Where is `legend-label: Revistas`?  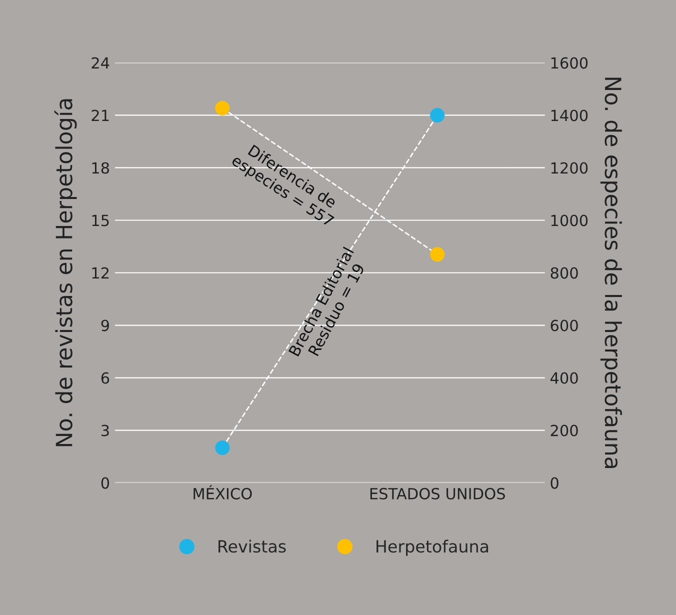 legend-label: Revistas is located at coordinates (252, 546).